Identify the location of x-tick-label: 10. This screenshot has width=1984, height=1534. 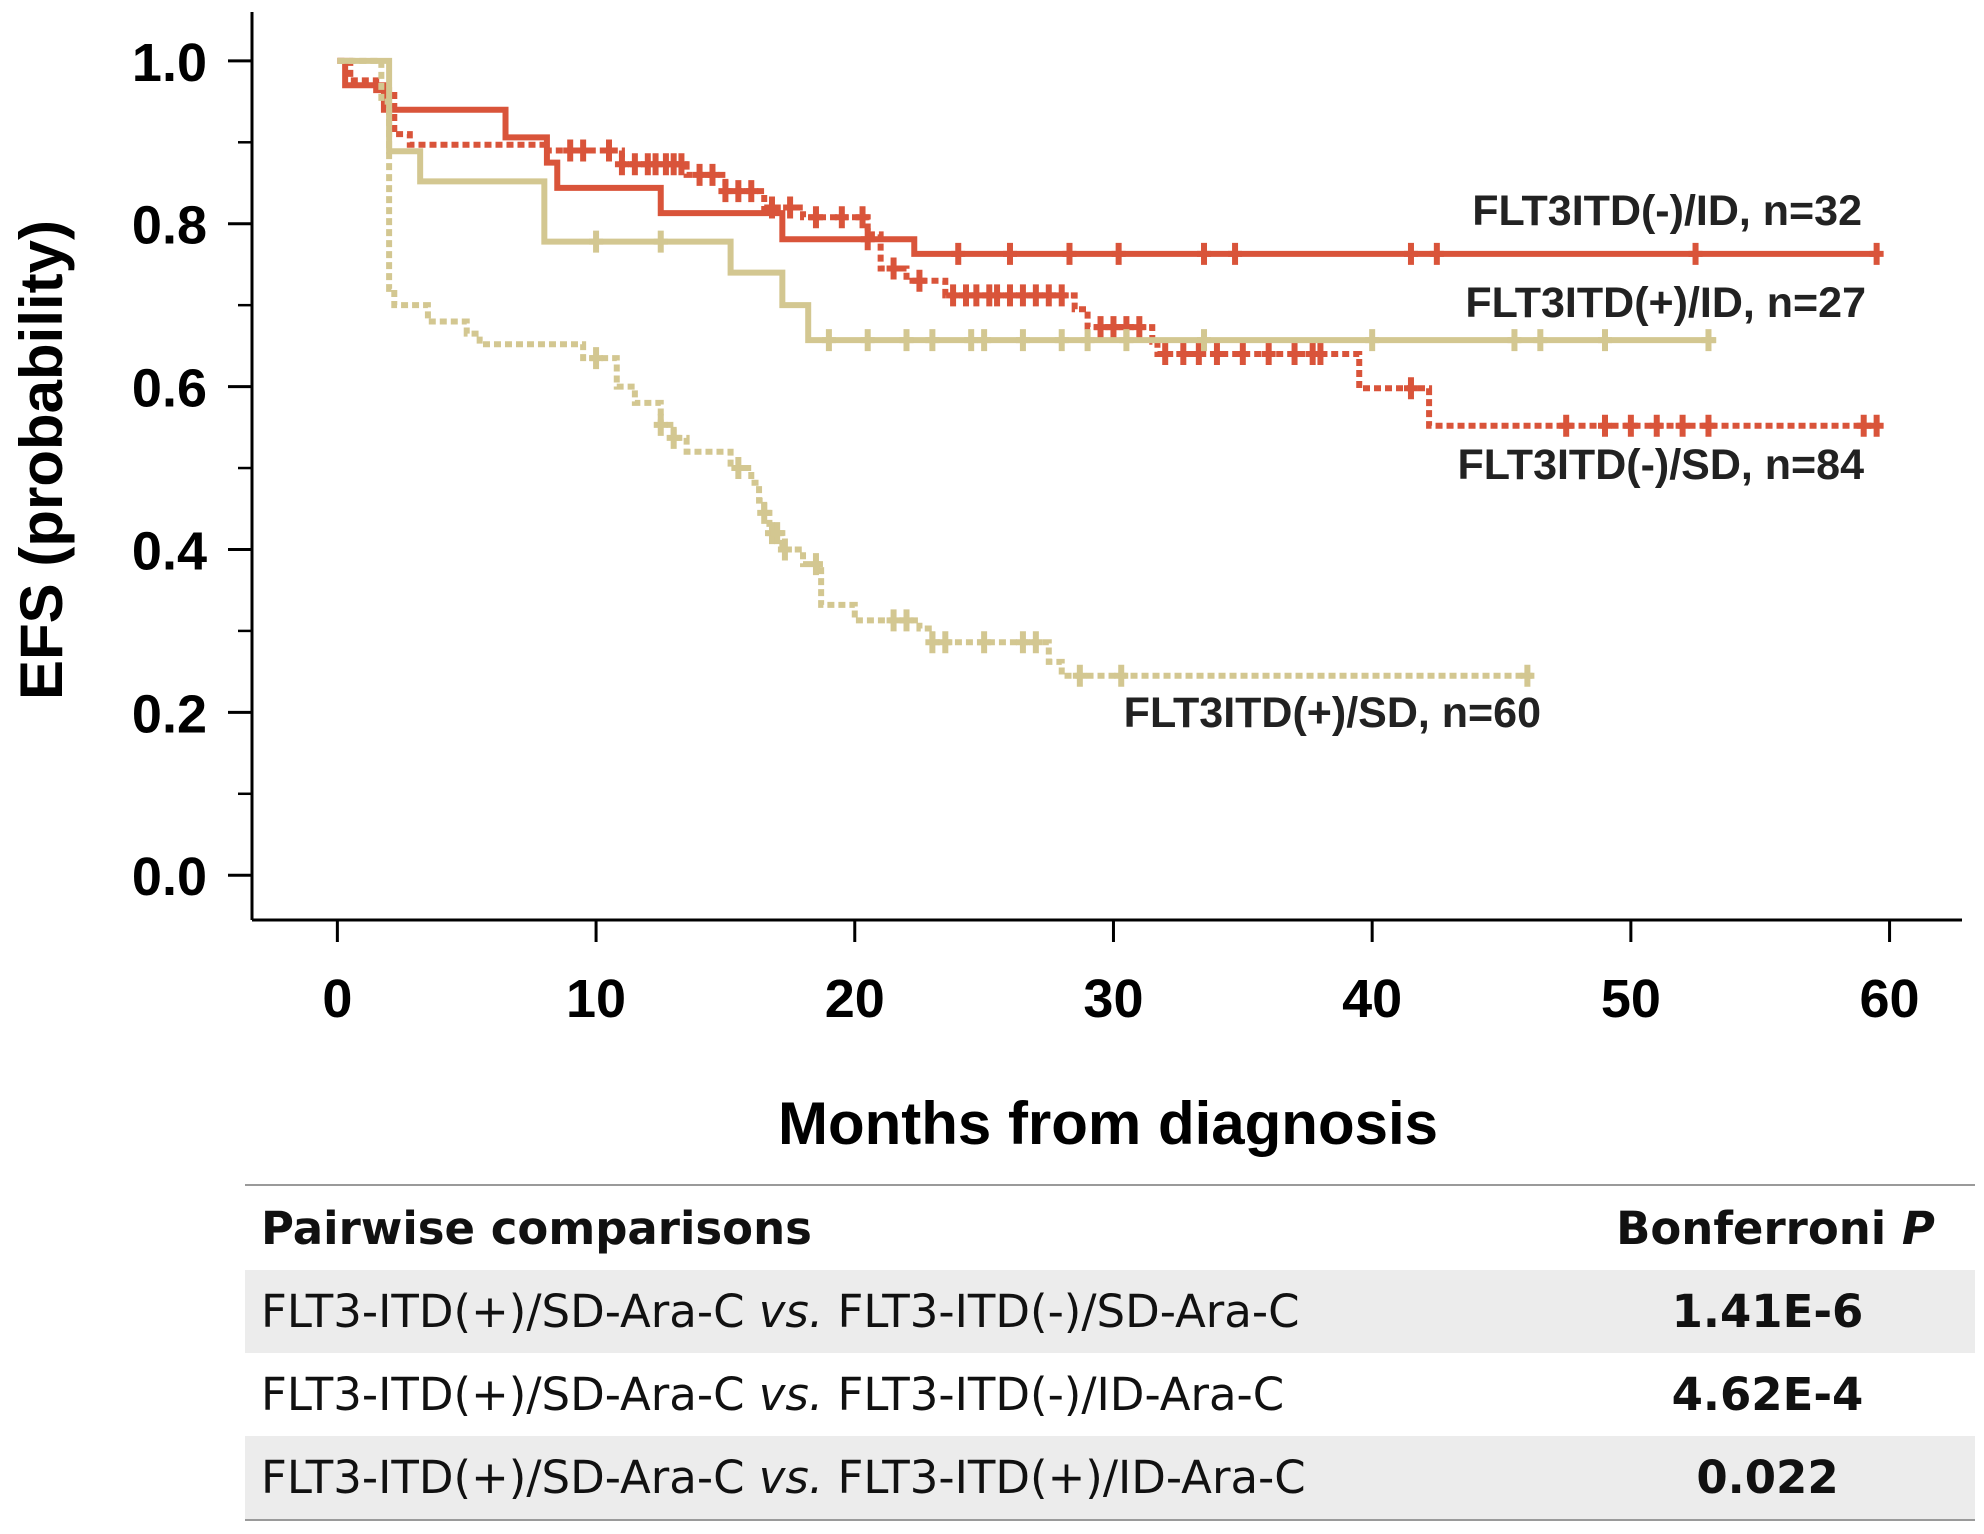
(596, 999).